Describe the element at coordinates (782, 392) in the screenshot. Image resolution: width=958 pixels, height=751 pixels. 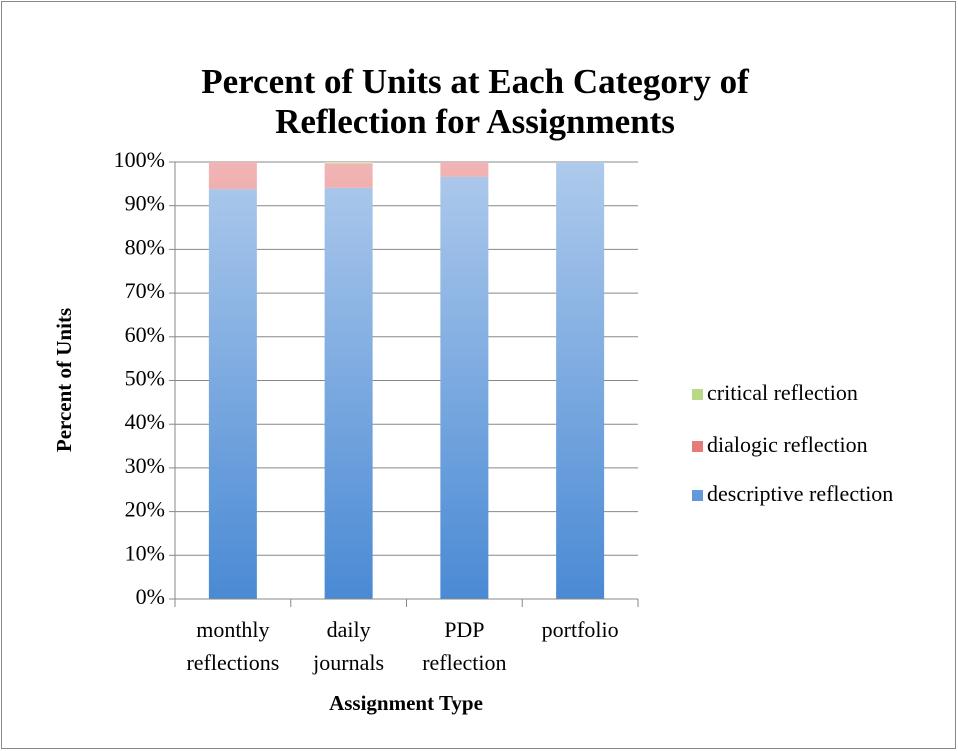
I see `legend-label: critical reflection` at that location.